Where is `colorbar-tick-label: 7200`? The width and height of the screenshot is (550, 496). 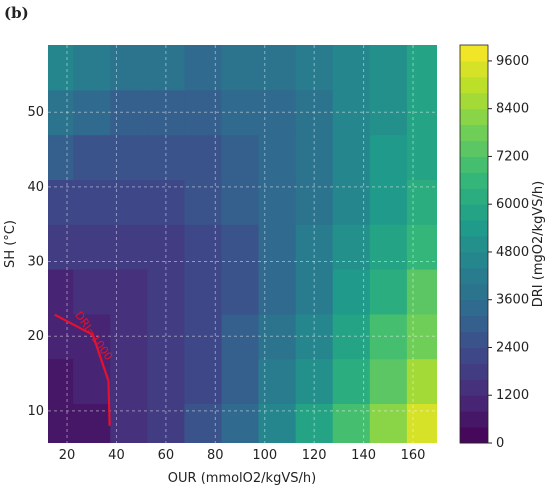
colorbar-tick-label: 7200 is located at coordinates (512, 156).